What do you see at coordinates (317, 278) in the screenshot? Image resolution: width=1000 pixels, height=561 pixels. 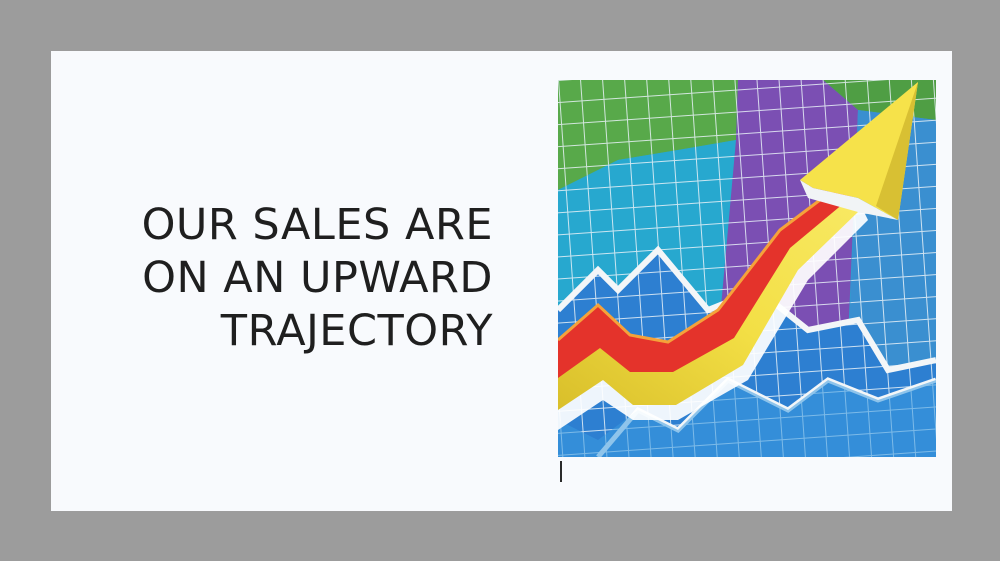 I see `title-line-2: ON AN UPWARD` at bounding box center [317, 278].